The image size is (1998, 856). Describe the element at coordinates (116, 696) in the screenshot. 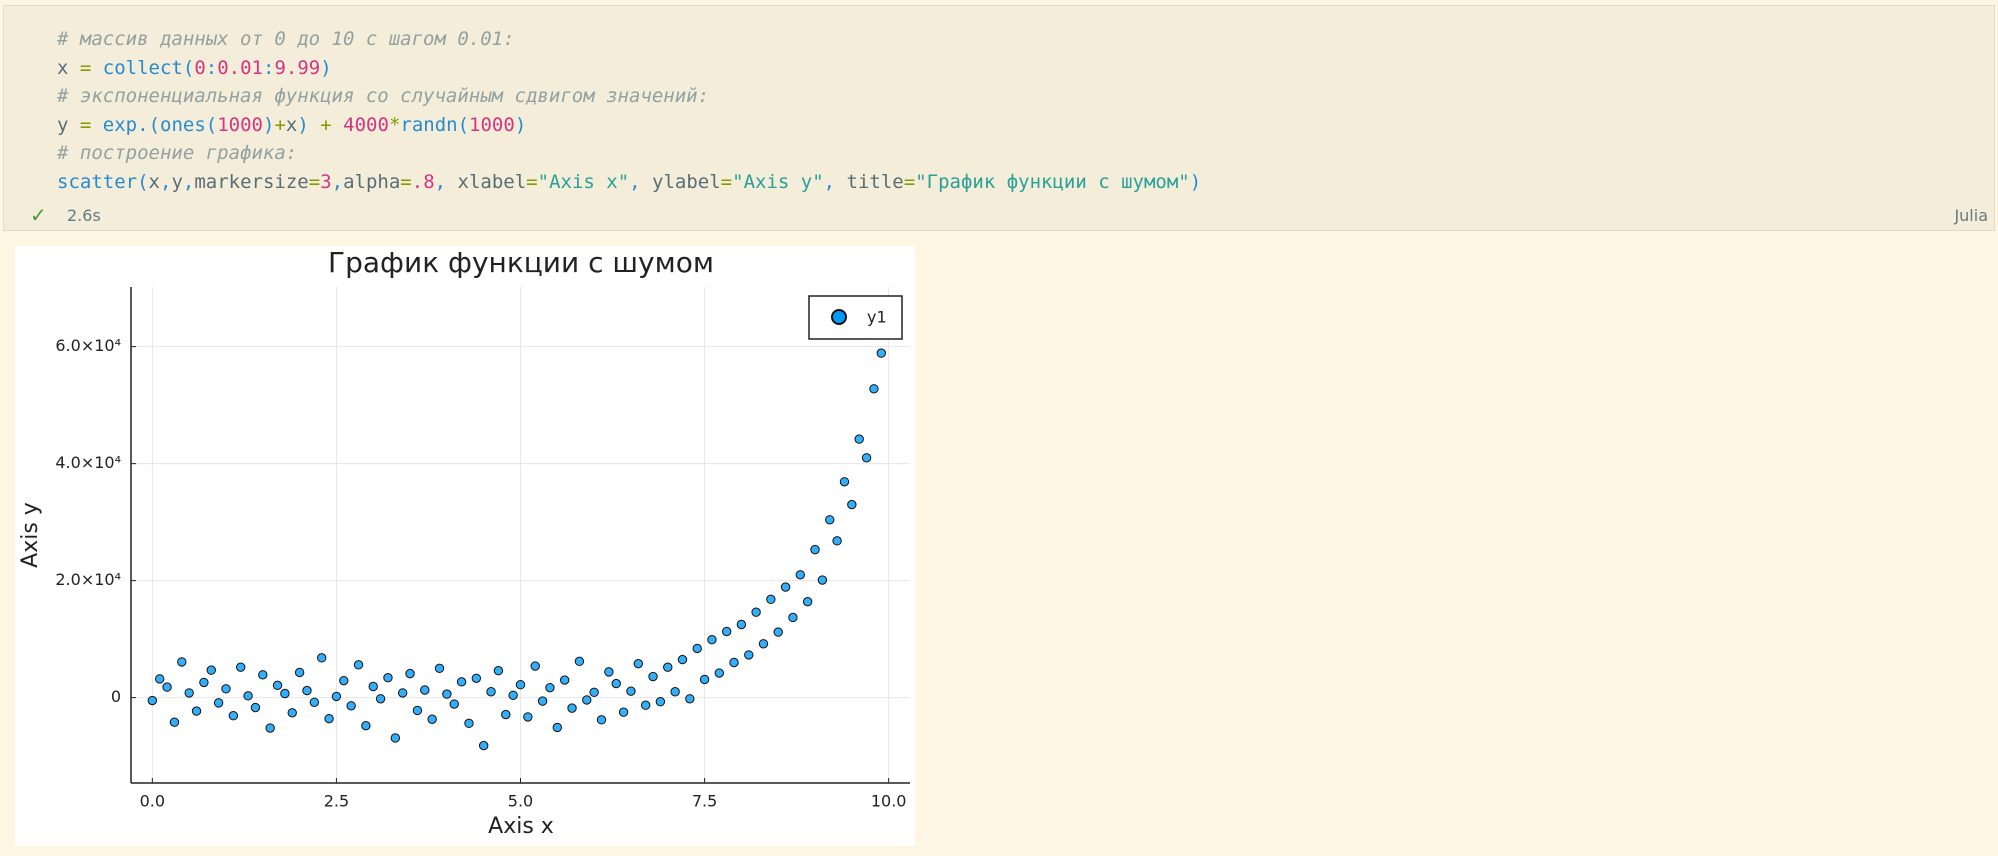

I see `y-tick-label: 0` at that location.